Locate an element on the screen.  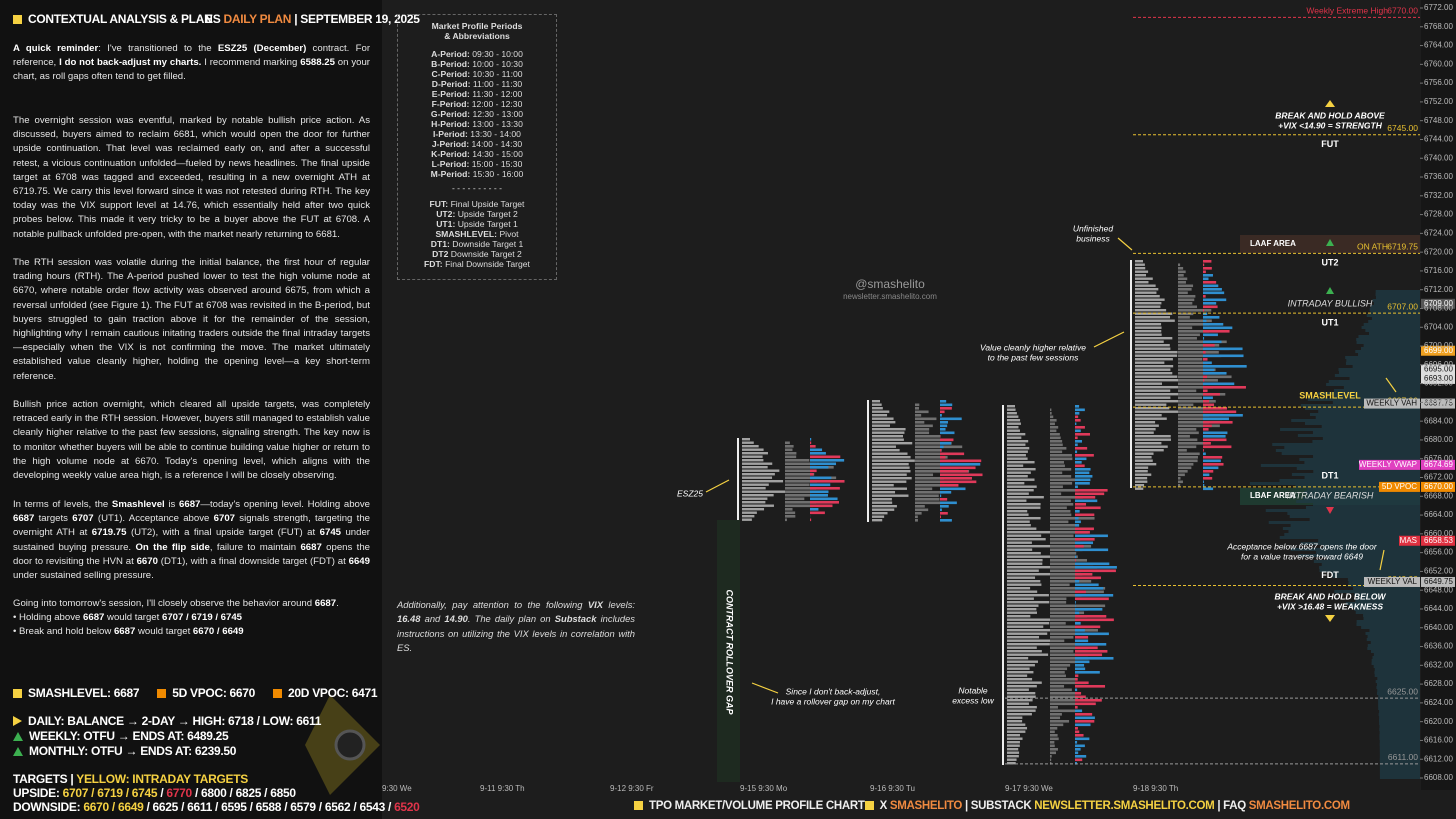
bear-arrow is located at coordinates (1330, 510).